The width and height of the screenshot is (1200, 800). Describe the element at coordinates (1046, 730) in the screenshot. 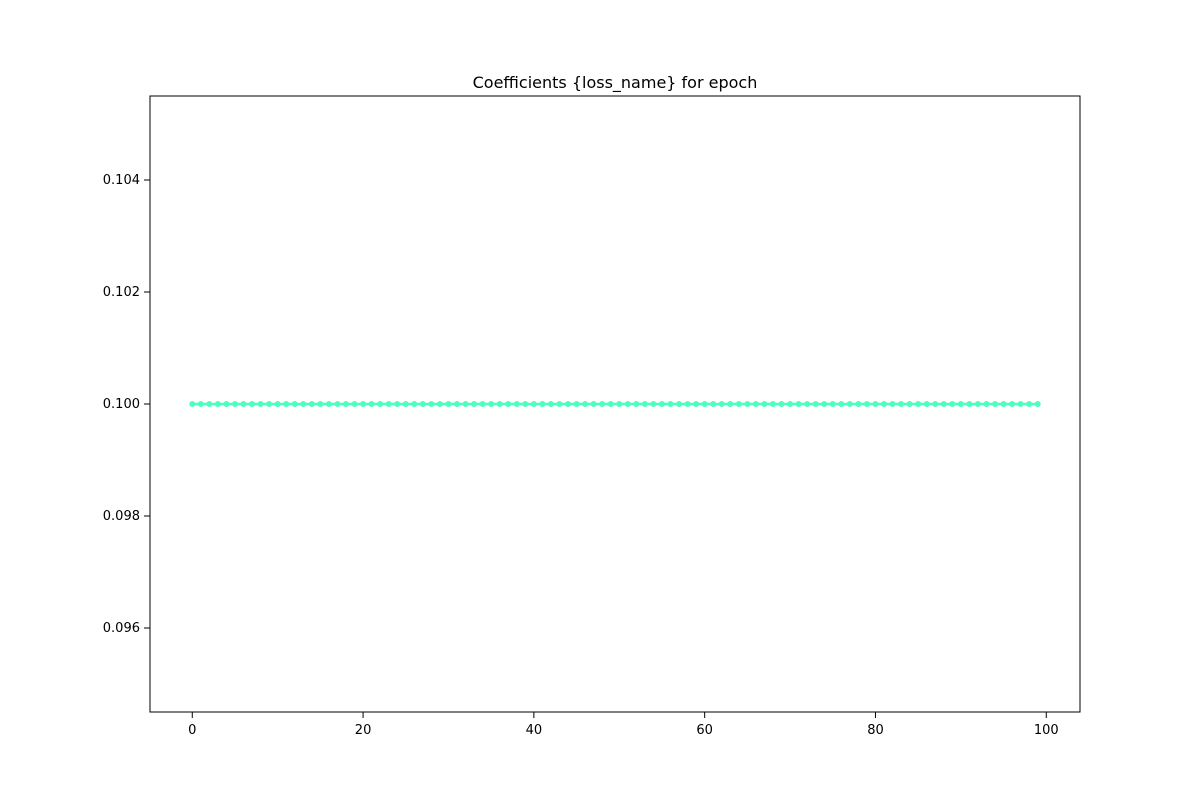

I see `x-tick-label: 100` at that location.